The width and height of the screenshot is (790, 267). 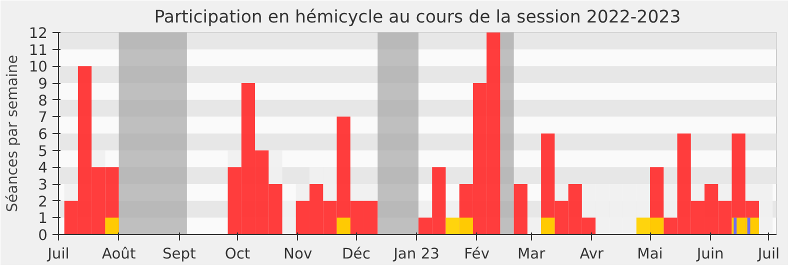 What do you see at coordinates (43, 117) in the screenshot?
I see `y-tick-label: 7` at bounding box center [43, 117].